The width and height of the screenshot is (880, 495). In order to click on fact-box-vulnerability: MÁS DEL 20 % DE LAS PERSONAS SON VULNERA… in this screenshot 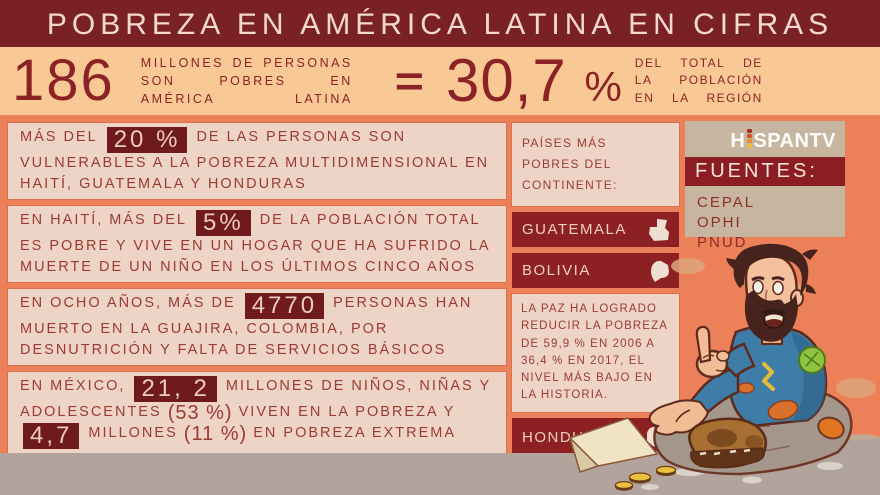, I will do `click(257, 161)`.